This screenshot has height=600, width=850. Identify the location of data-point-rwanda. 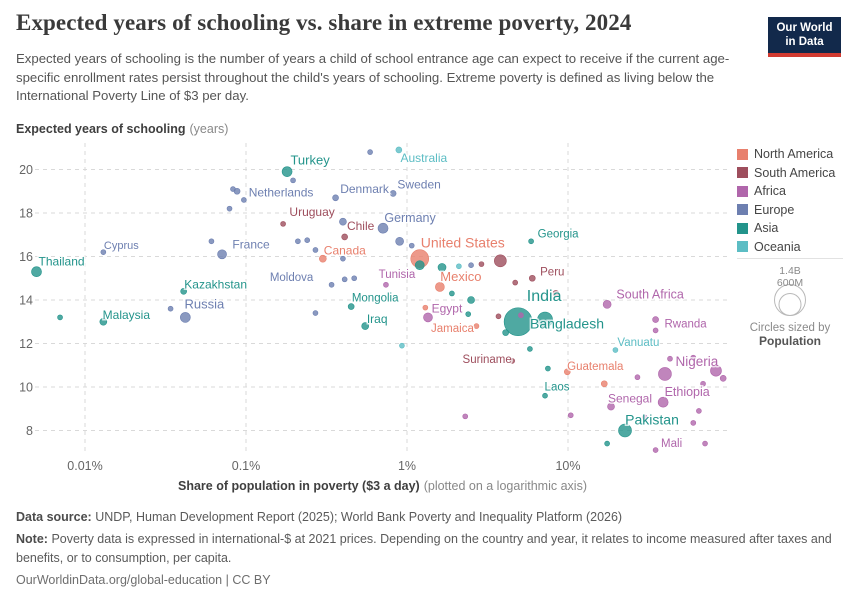
(655, 319).